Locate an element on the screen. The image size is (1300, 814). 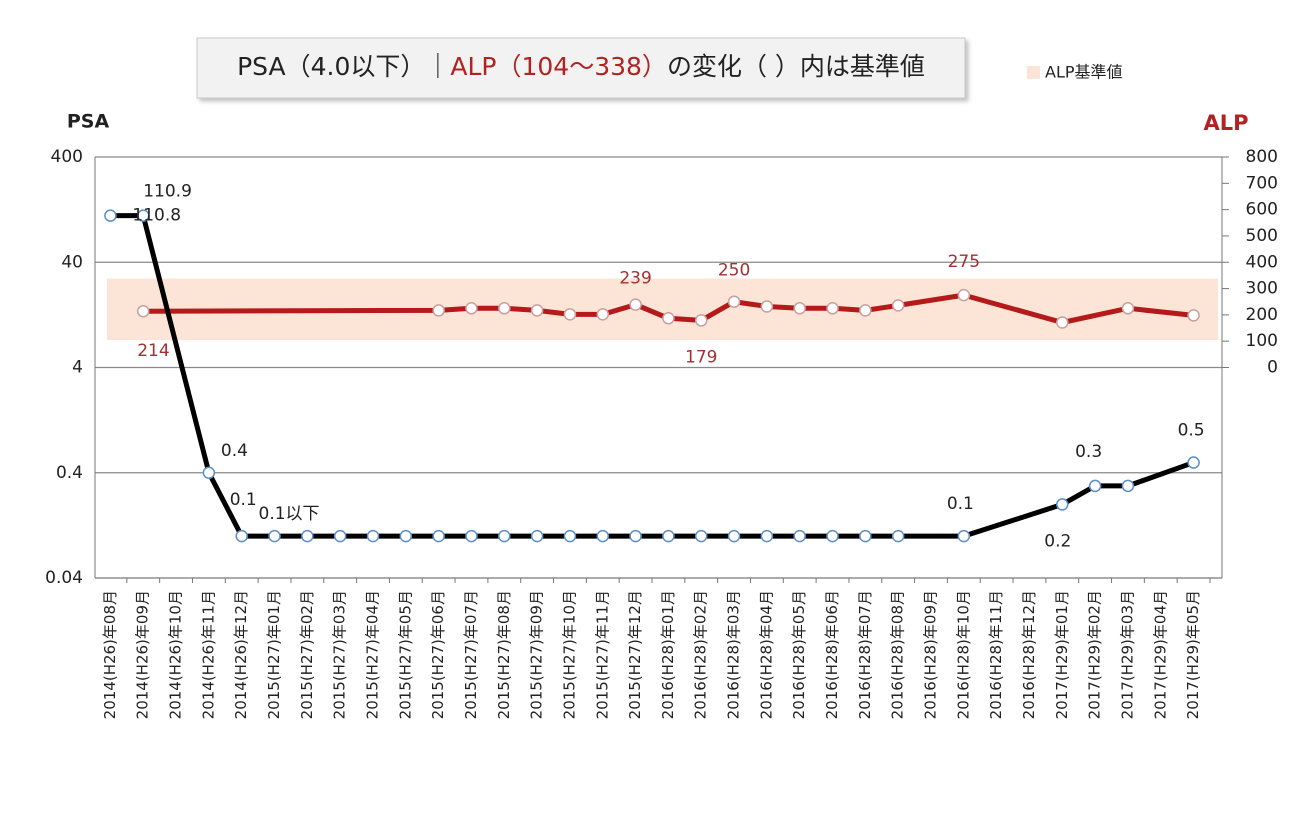
y-tick-label: 400 is located at coordinates (67, 157).